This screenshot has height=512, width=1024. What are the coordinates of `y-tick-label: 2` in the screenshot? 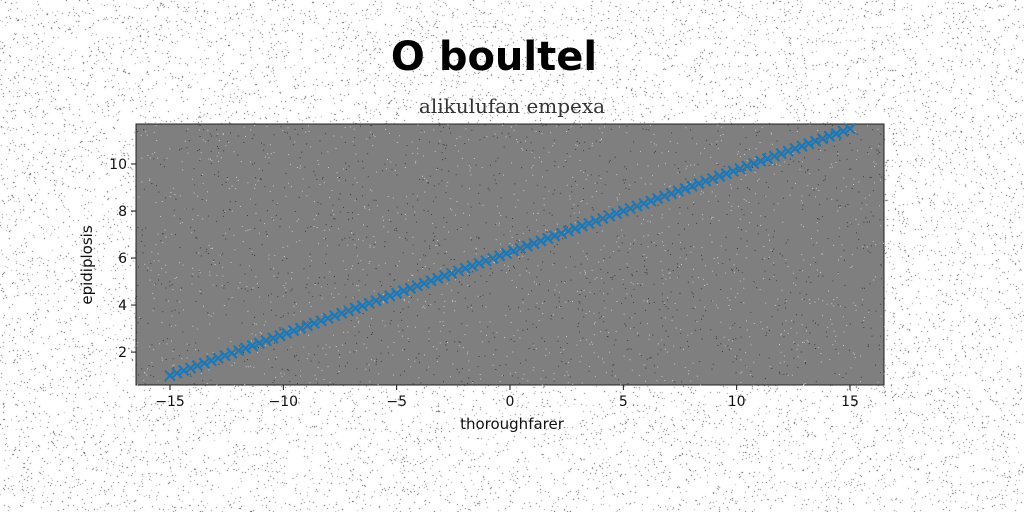 It's located at (122, 353).